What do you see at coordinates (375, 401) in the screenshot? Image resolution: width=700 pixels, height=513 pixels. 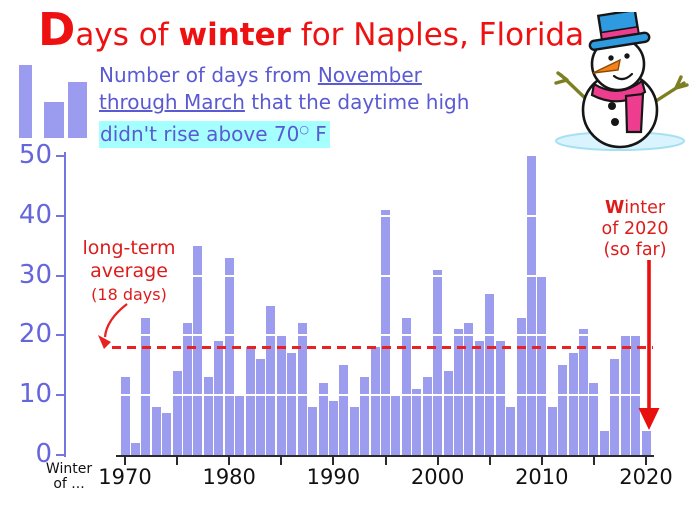 I see `bar-1994` at bounding box center [375, 401].